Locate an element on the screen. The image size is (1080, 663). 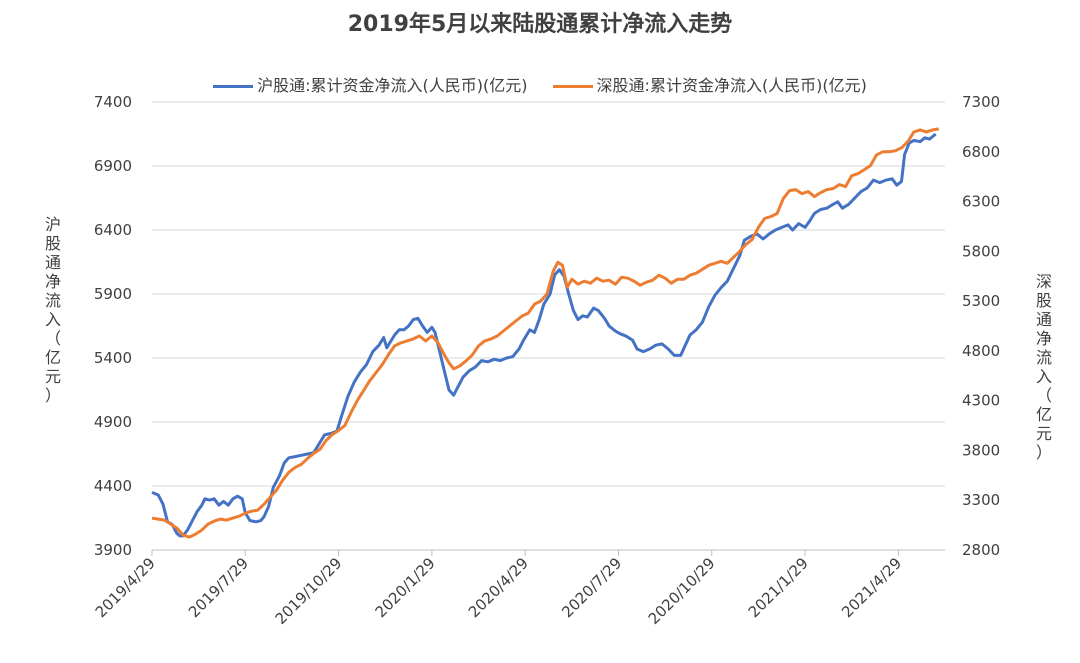
y-right-tick-label: 3300 is located at coordinates (981, 500).